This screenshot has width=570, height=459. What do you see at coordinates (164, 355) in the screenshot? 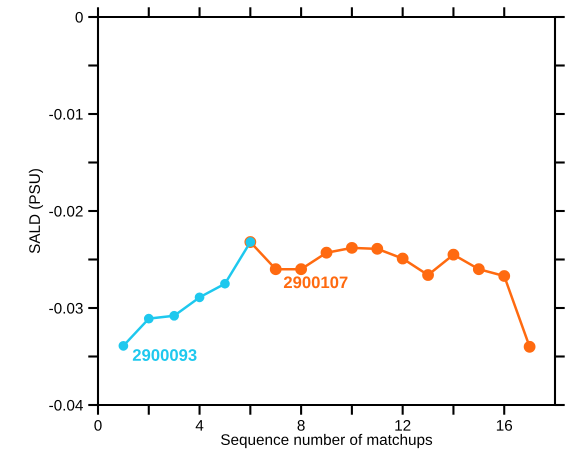
I see `series-label: 2900093` at bounding box center [164, 355].